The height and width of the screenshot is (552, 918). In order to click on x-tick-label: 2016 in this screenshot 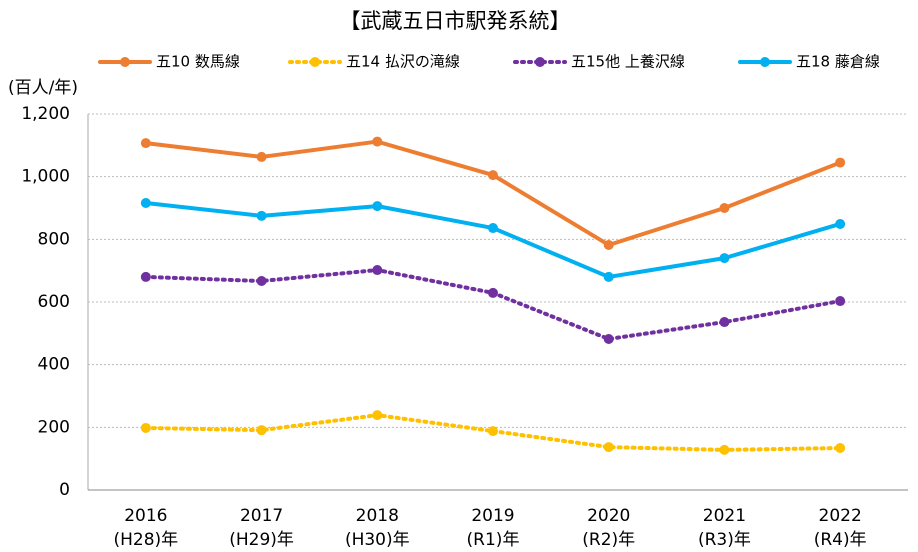, I will do `click(145, 516)`.